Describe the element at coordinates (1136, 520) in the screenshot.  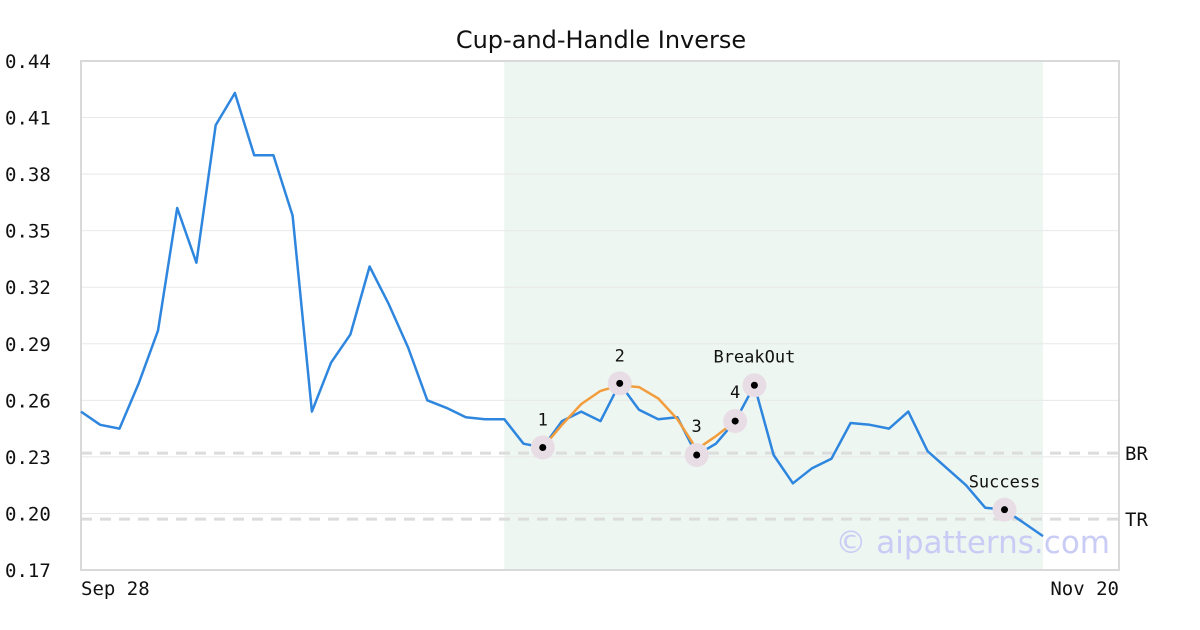
I see `reference-line-label: TR` at that location.